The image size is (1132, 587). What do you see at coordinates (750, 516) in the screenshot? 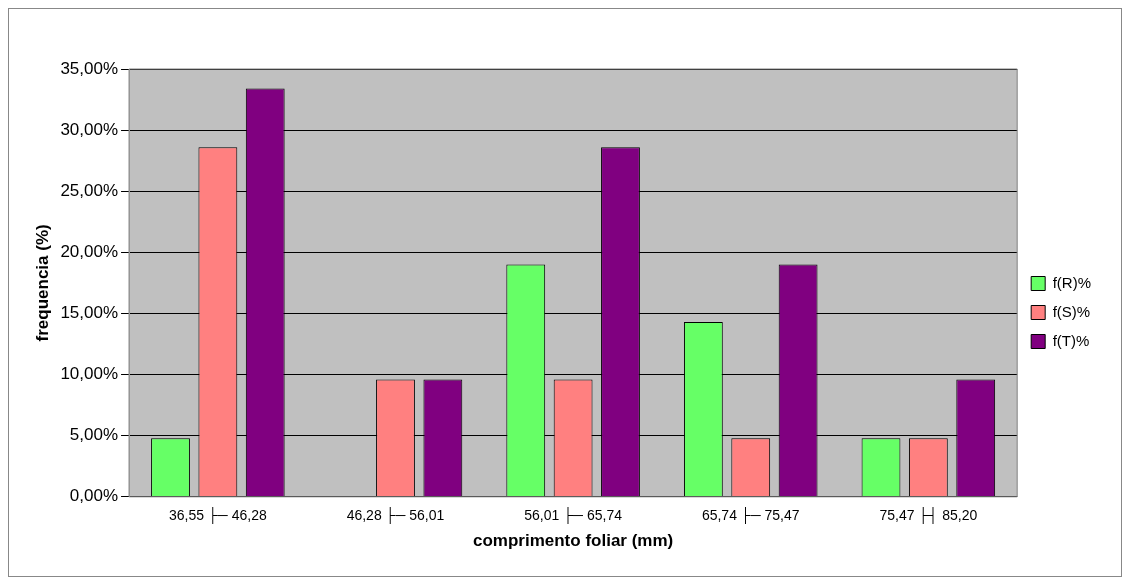
I see `x-tick-label: 65,74 ├─ 75,47` at bounding box center [750, 516].